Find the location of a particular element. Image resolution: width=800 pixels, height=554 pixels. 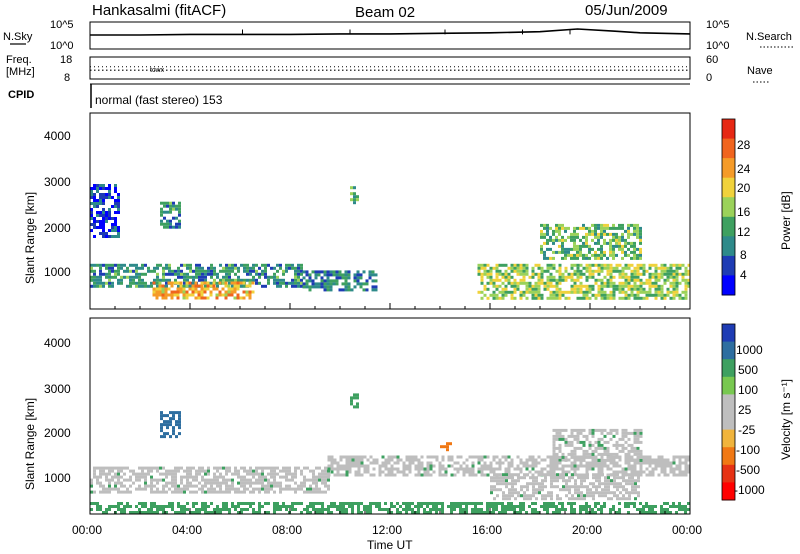

vel-cbar-tick-100: 100 is located at coordinates (748, 390).